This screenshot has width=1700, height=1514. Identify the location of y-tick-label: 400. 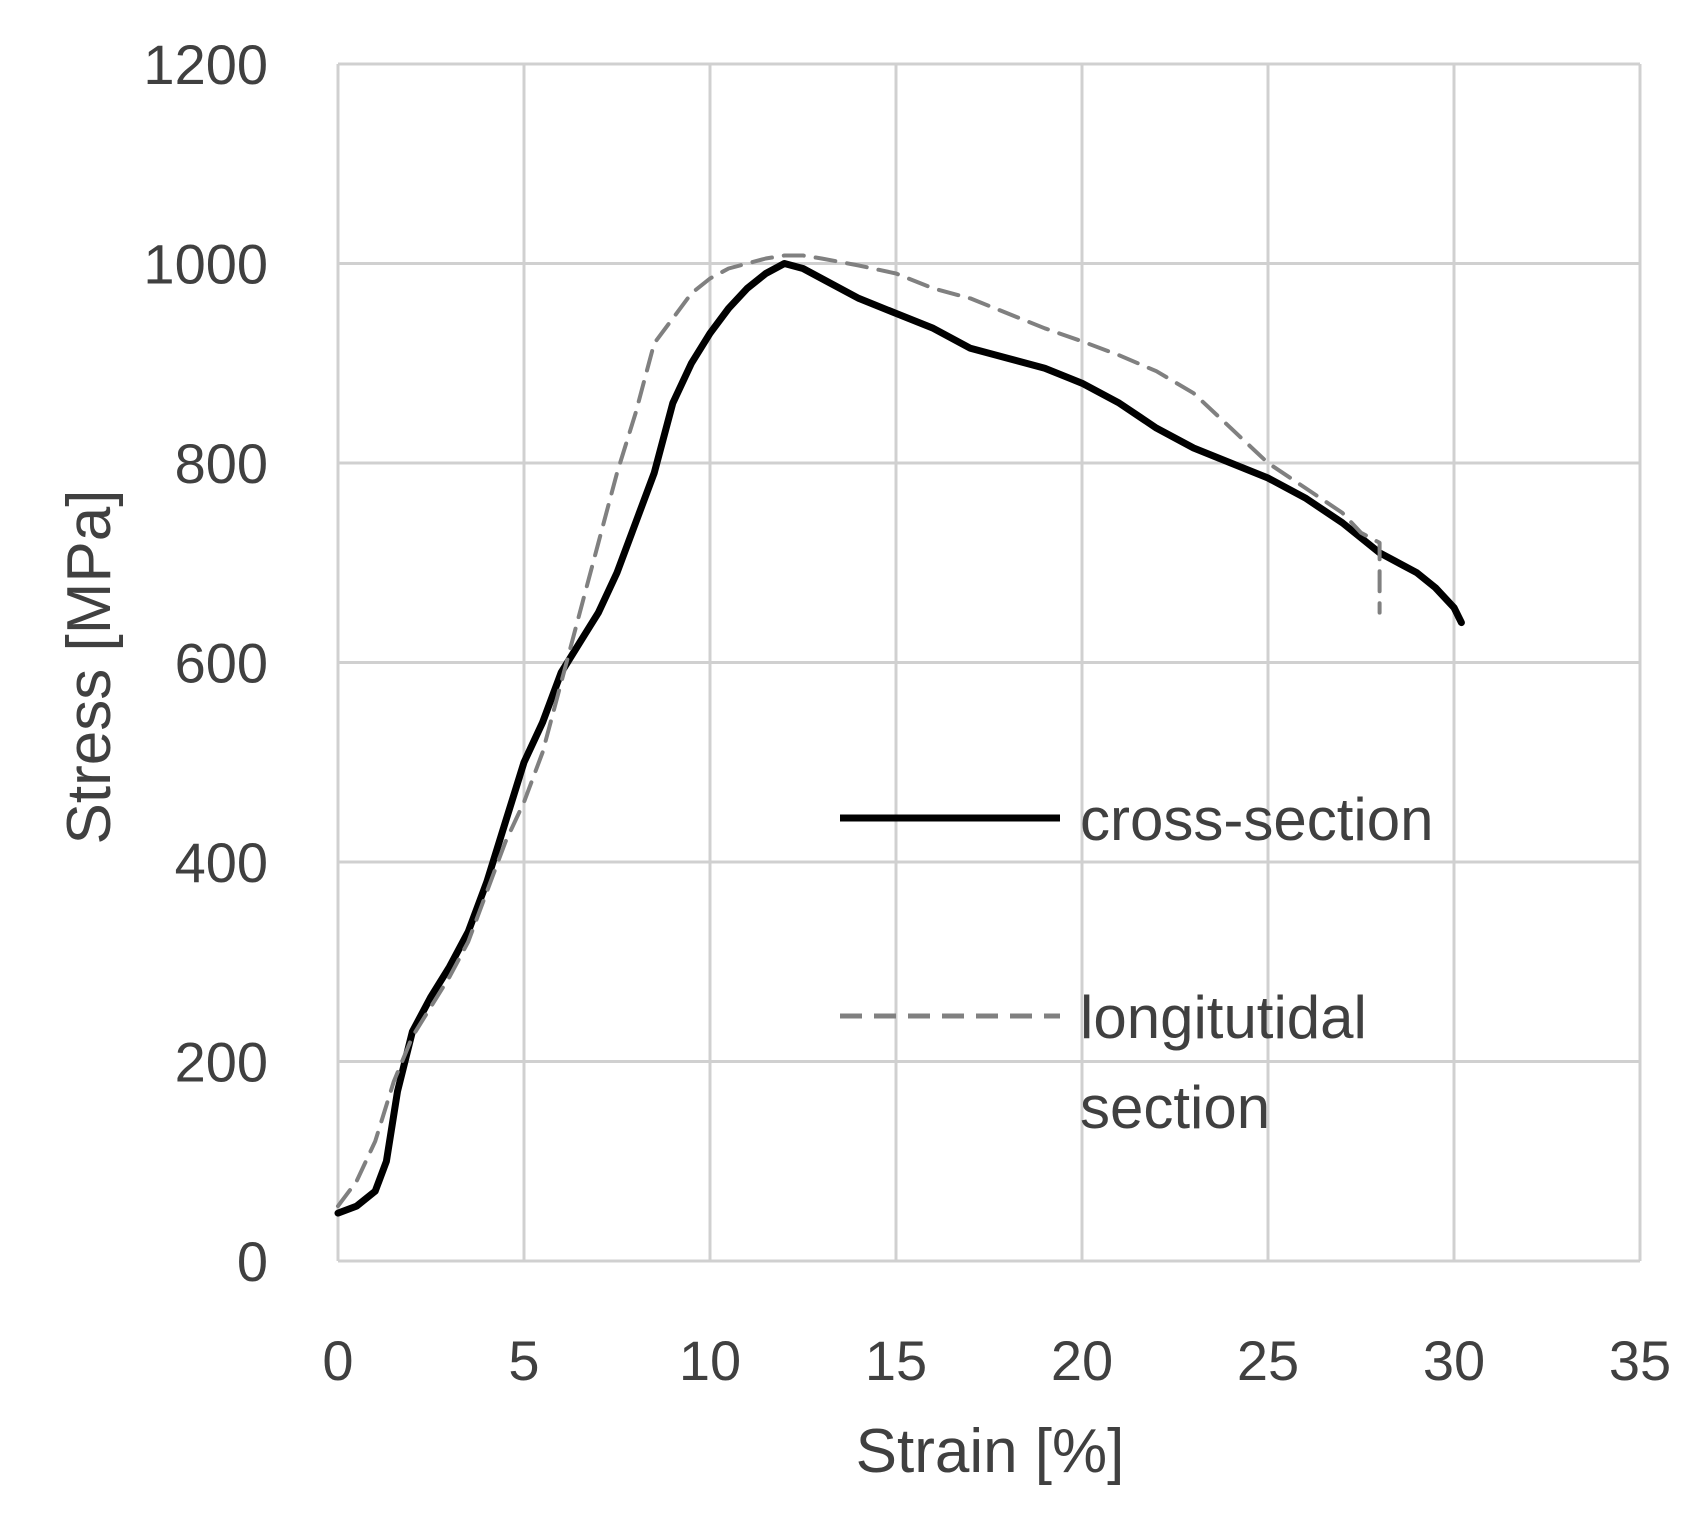
(221, 862).